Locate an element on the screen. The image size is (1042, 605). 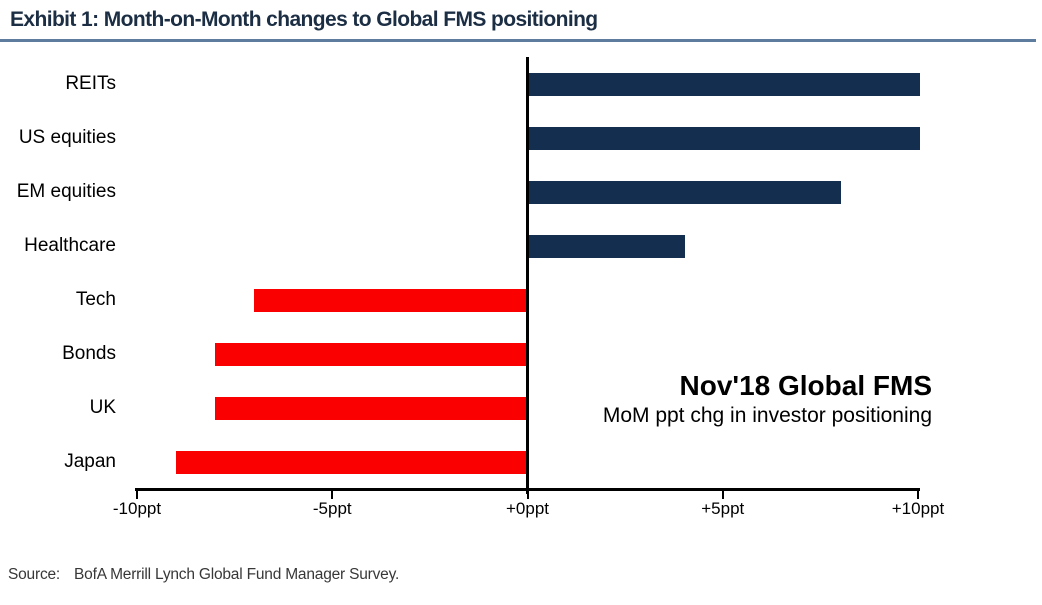
category-label: EM equities is located at coordinates (66, 191).